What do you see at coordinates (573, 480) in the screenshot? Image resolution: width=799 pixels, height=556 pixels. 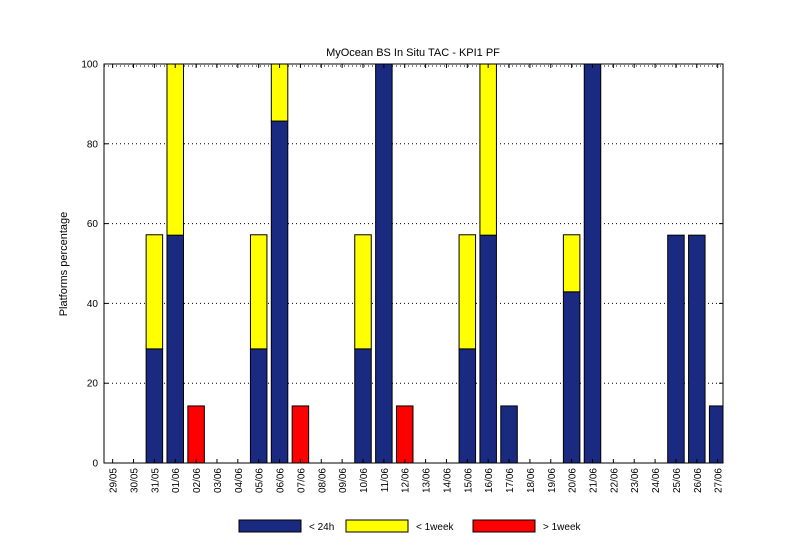 I see `x-tick-label: 20/06` at bounding box center [573, 480].